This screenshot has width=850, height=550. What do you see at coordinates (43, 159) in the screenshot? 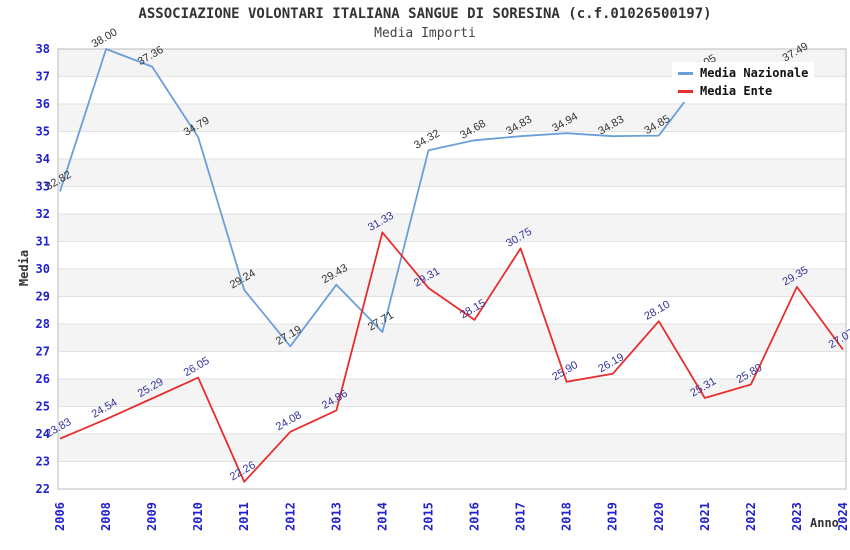
I see `y-tick-label: 34` at bounding box center [43, 159].